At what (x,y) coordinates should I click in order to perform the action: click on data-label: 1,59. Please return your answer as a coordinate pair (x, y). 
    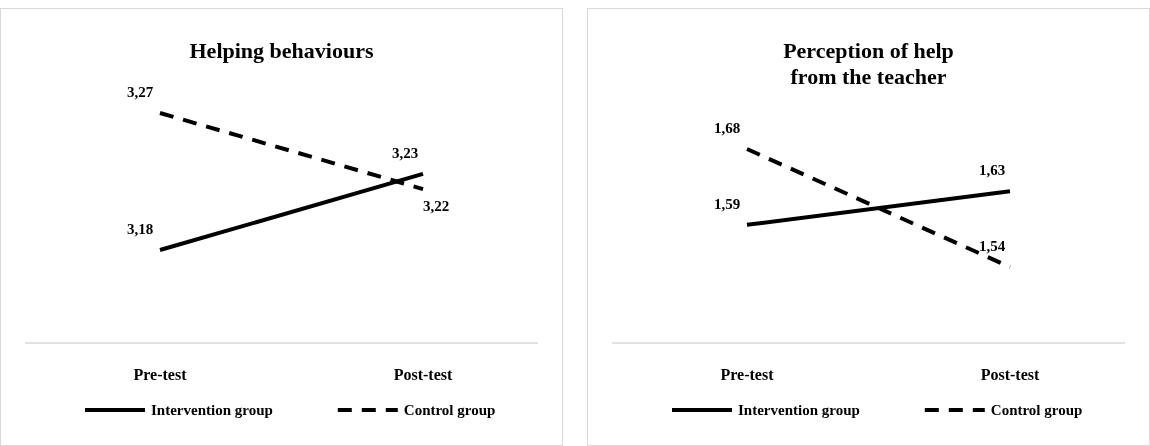
    Looking at the image, I should click on (727, 203).